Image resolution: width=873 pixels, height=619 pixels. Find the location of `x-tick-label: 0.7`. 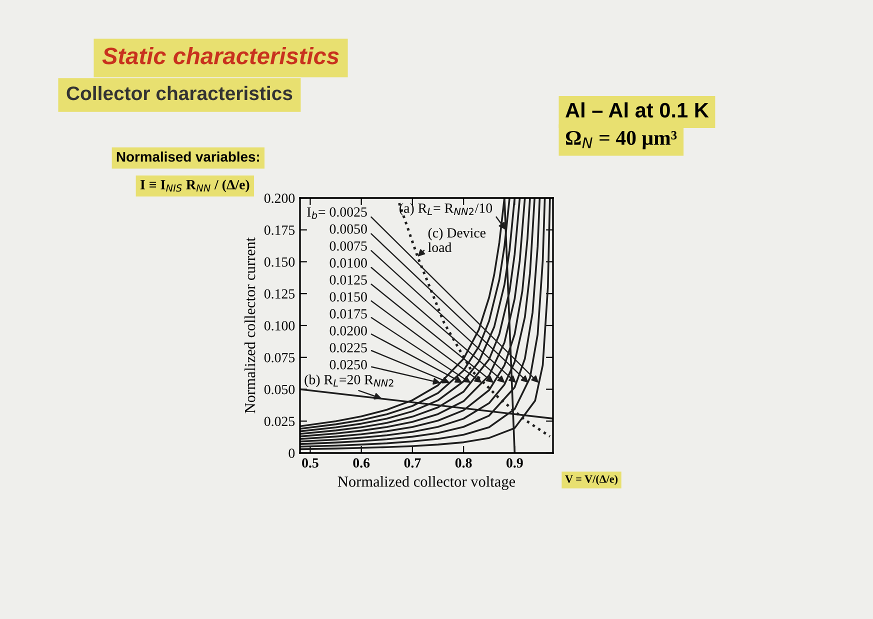

x-tick-label: 0.7 is located at coordinates (412, 463).